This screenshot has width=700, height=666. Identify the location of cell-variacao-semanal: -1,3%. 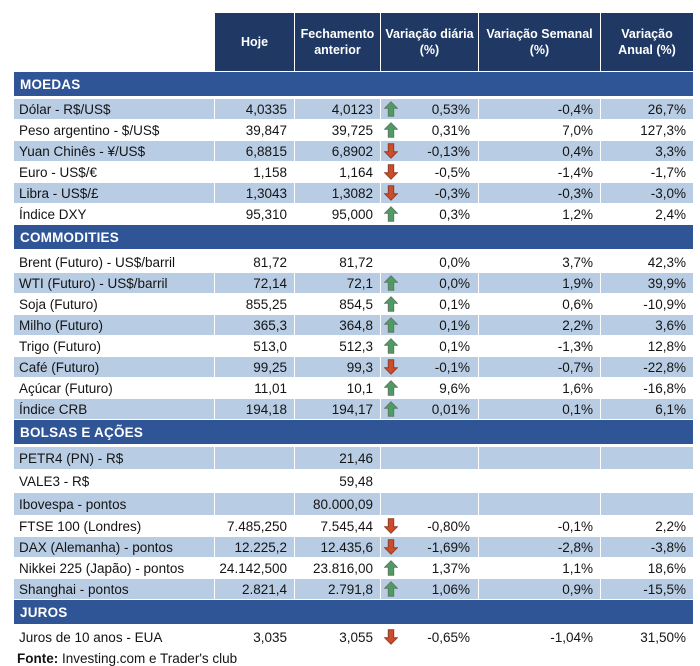
(575, 346).